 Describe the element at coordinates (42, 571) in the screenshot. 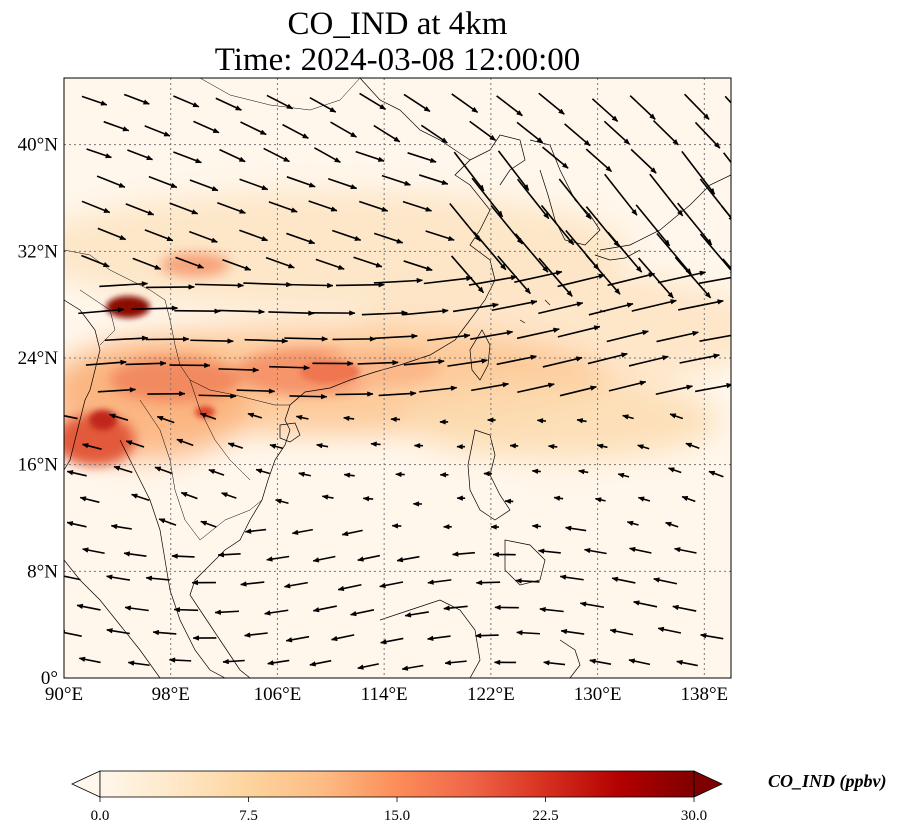

I see `lat-tick-label: 8°N` at that location.